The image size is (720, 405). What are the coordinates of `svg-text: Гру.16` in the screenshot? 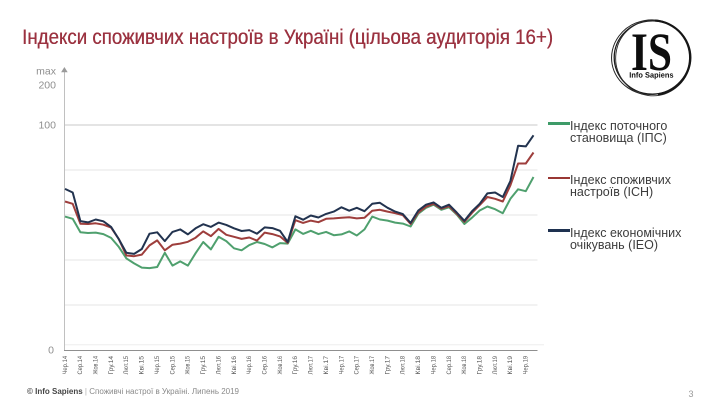 It's located at (295, 365).